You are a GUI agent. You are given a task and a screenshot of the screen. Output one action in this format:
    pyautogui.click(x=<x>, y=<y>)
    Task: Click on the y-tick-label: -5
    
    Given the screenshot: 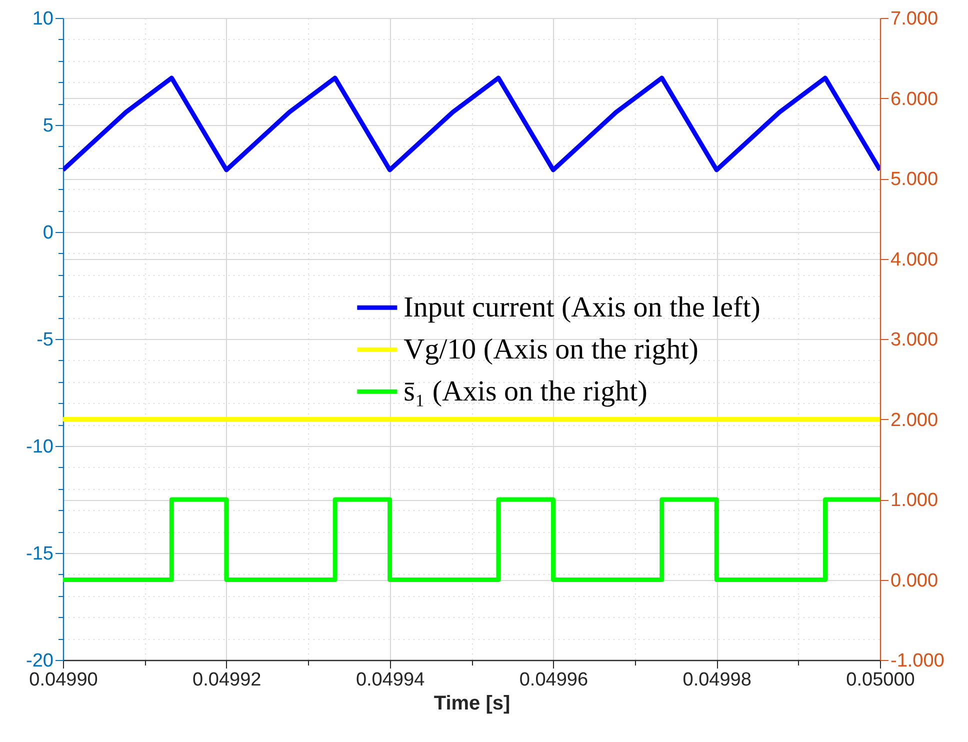 What is the action you would take?
    pyautogui.click(x=45, y=340)
    